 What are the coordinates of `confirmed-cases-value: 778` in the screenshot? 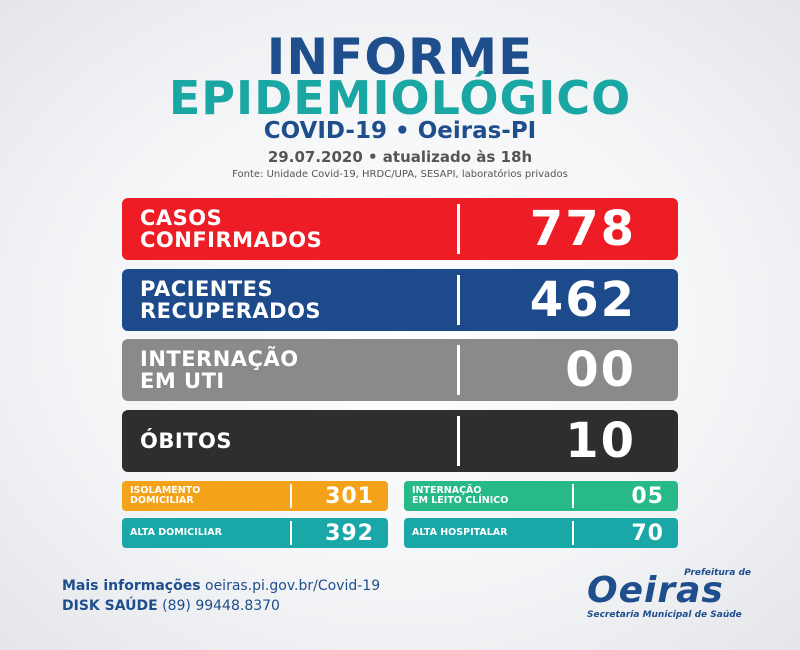 It's located at (582, 229).